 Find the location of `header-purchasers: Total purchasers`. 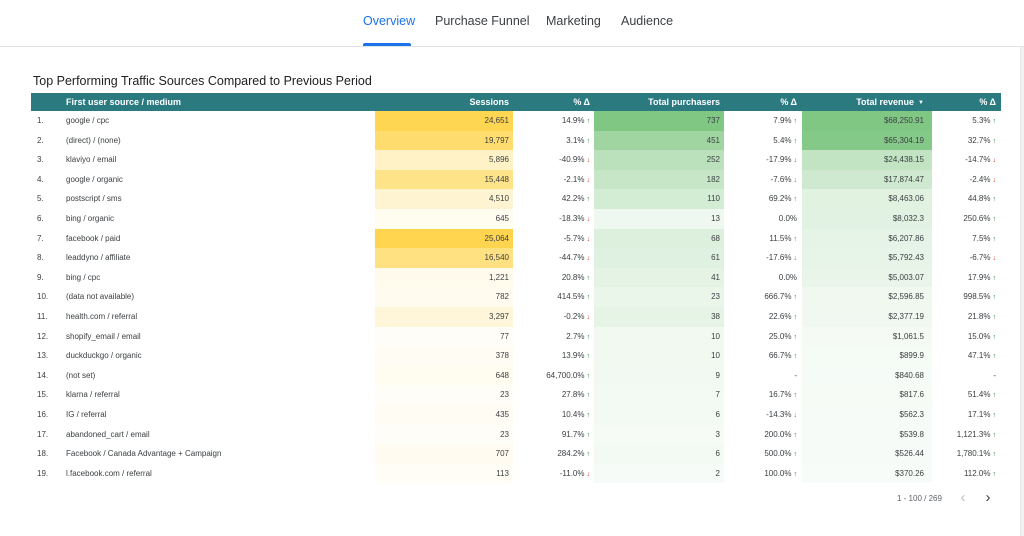

header-purchasers: Total purchasers is located at coordinates (684, 102).